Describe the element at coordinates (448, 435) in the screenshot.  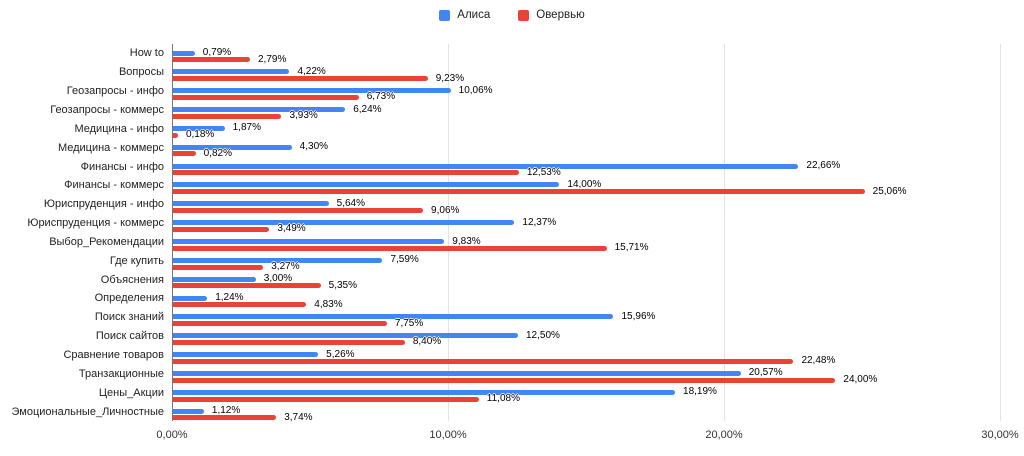
I see `x-axis-tick-label: 10,00%` at that location.